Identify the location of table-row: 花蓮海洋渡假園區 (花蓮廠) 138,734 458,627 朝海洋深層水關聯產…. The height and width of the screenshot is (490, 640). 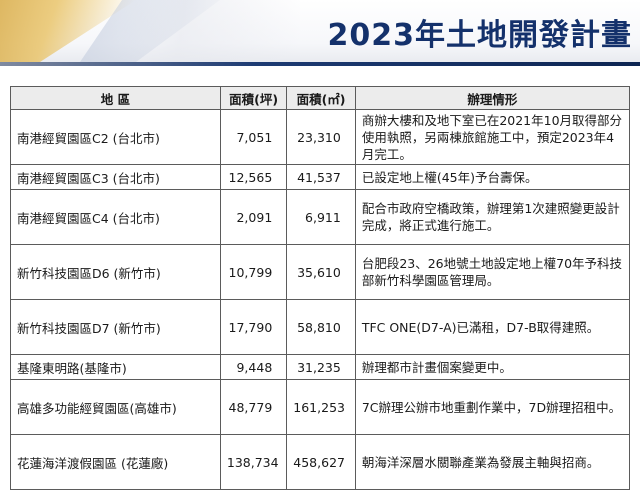
(320, 462).